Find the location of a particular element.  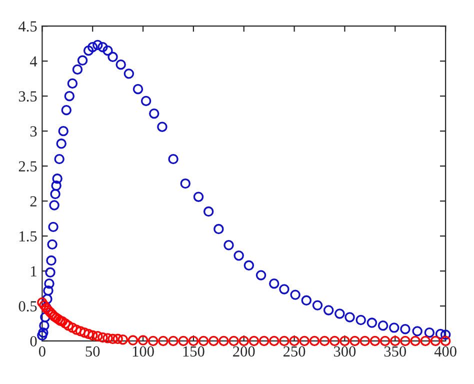

y-tick-label: 1.5 is located at coordinates (28, 236).